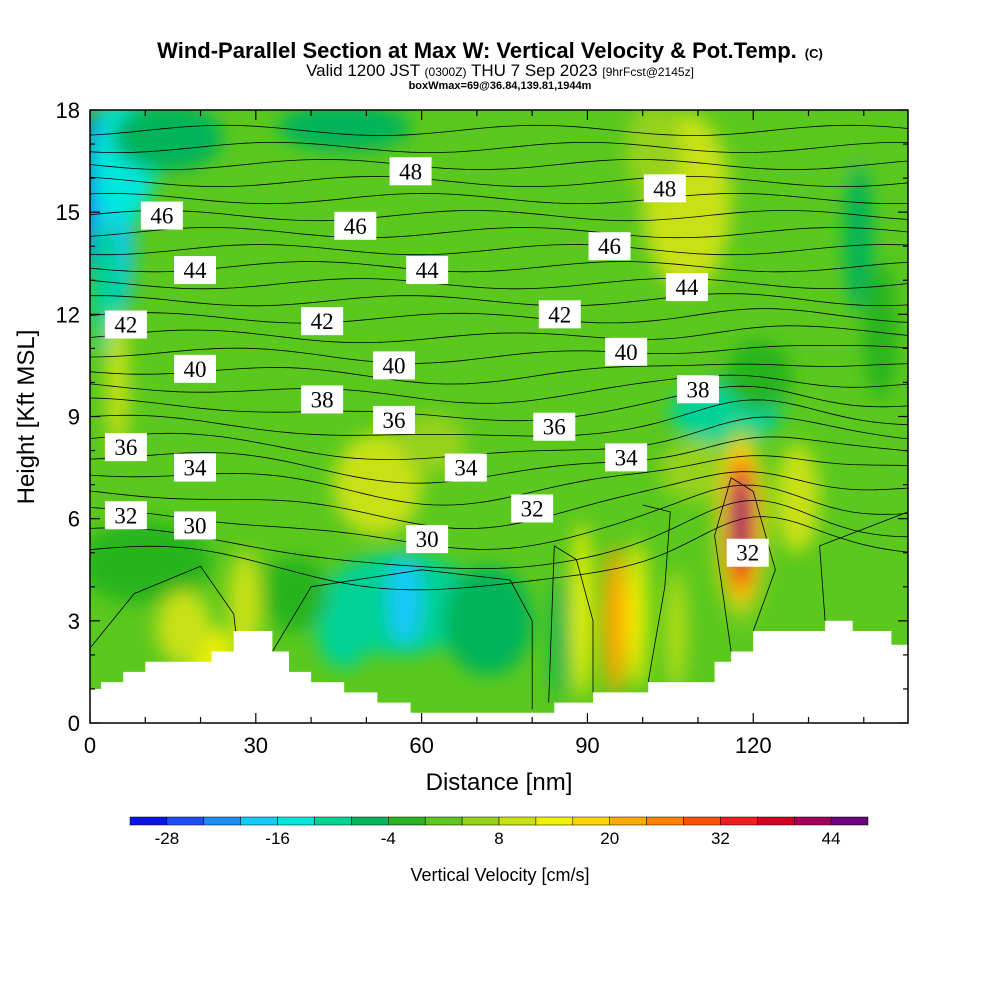  Describe the element at coordinates (446, 72) in the screenshot. I see `subtitle-utc: (0300Z)` at that location.